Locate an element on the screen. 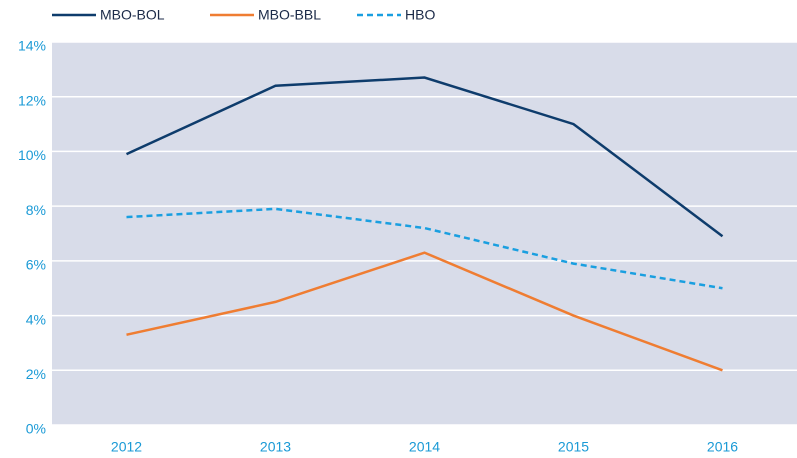  y-tick-label: 12% is located at coordinates (32, 100).